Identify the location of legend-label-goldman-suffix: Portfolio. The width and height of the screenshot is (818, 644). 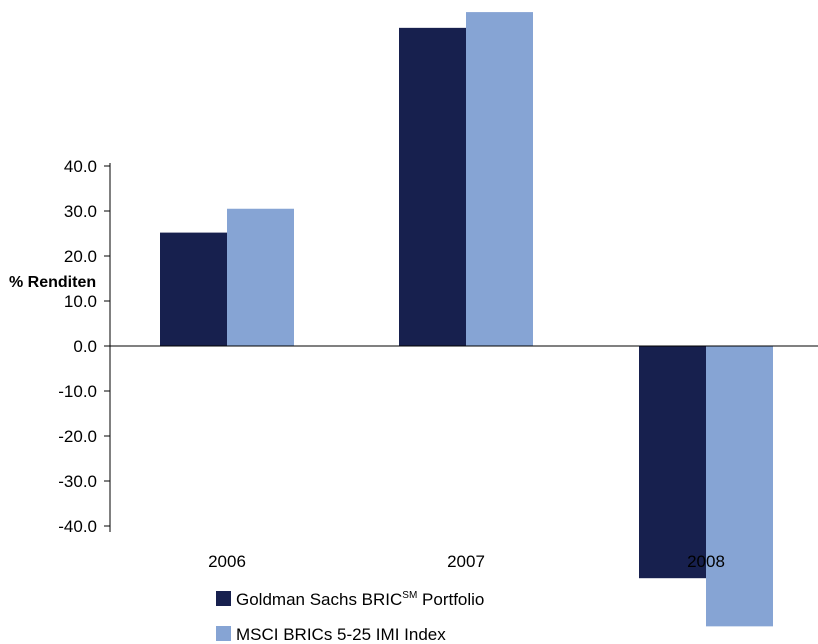
(450, 599).